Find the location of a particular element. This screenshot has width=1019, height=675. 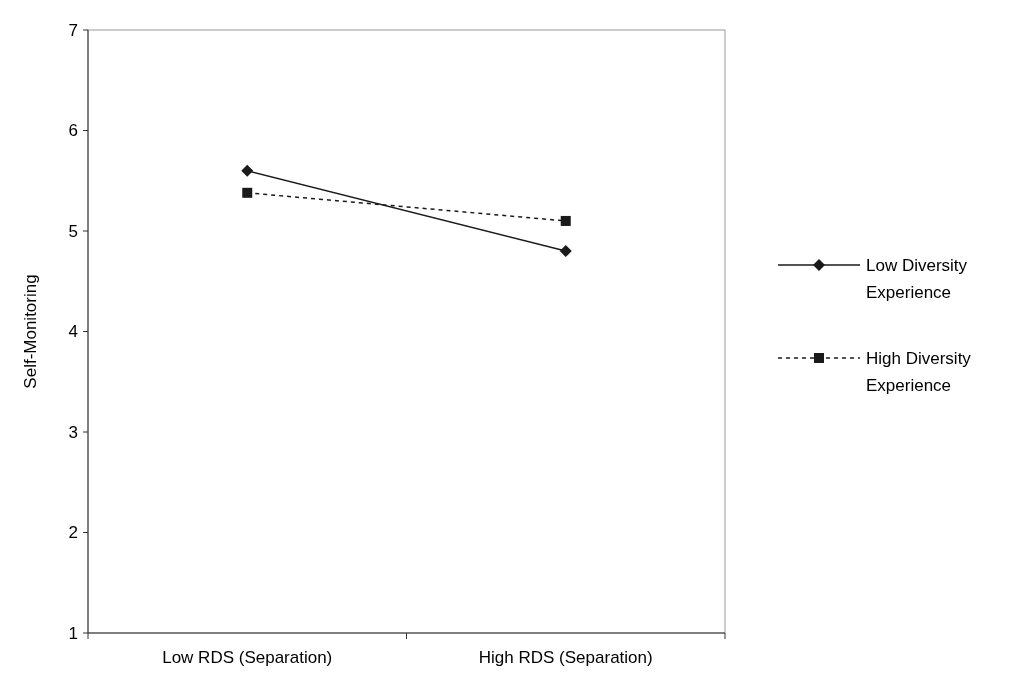

legend-label: Low Diversity Experience is located at coordinates (917, 279).